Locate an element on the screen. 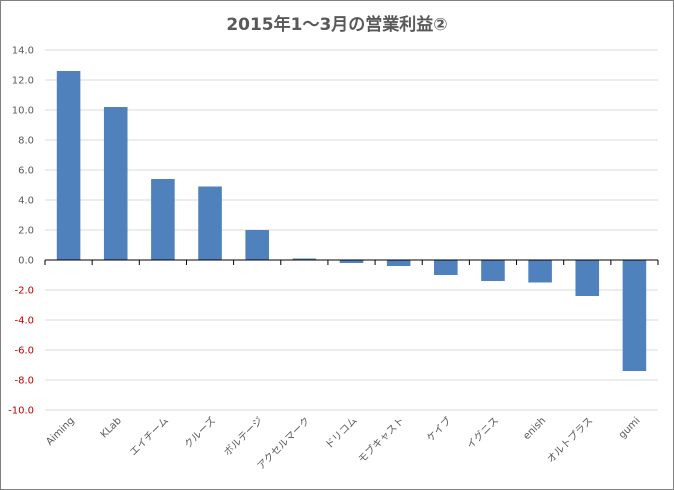 The image size is (674, 490). y-tick-label: -10.0 is located at coordinates (21, 411).